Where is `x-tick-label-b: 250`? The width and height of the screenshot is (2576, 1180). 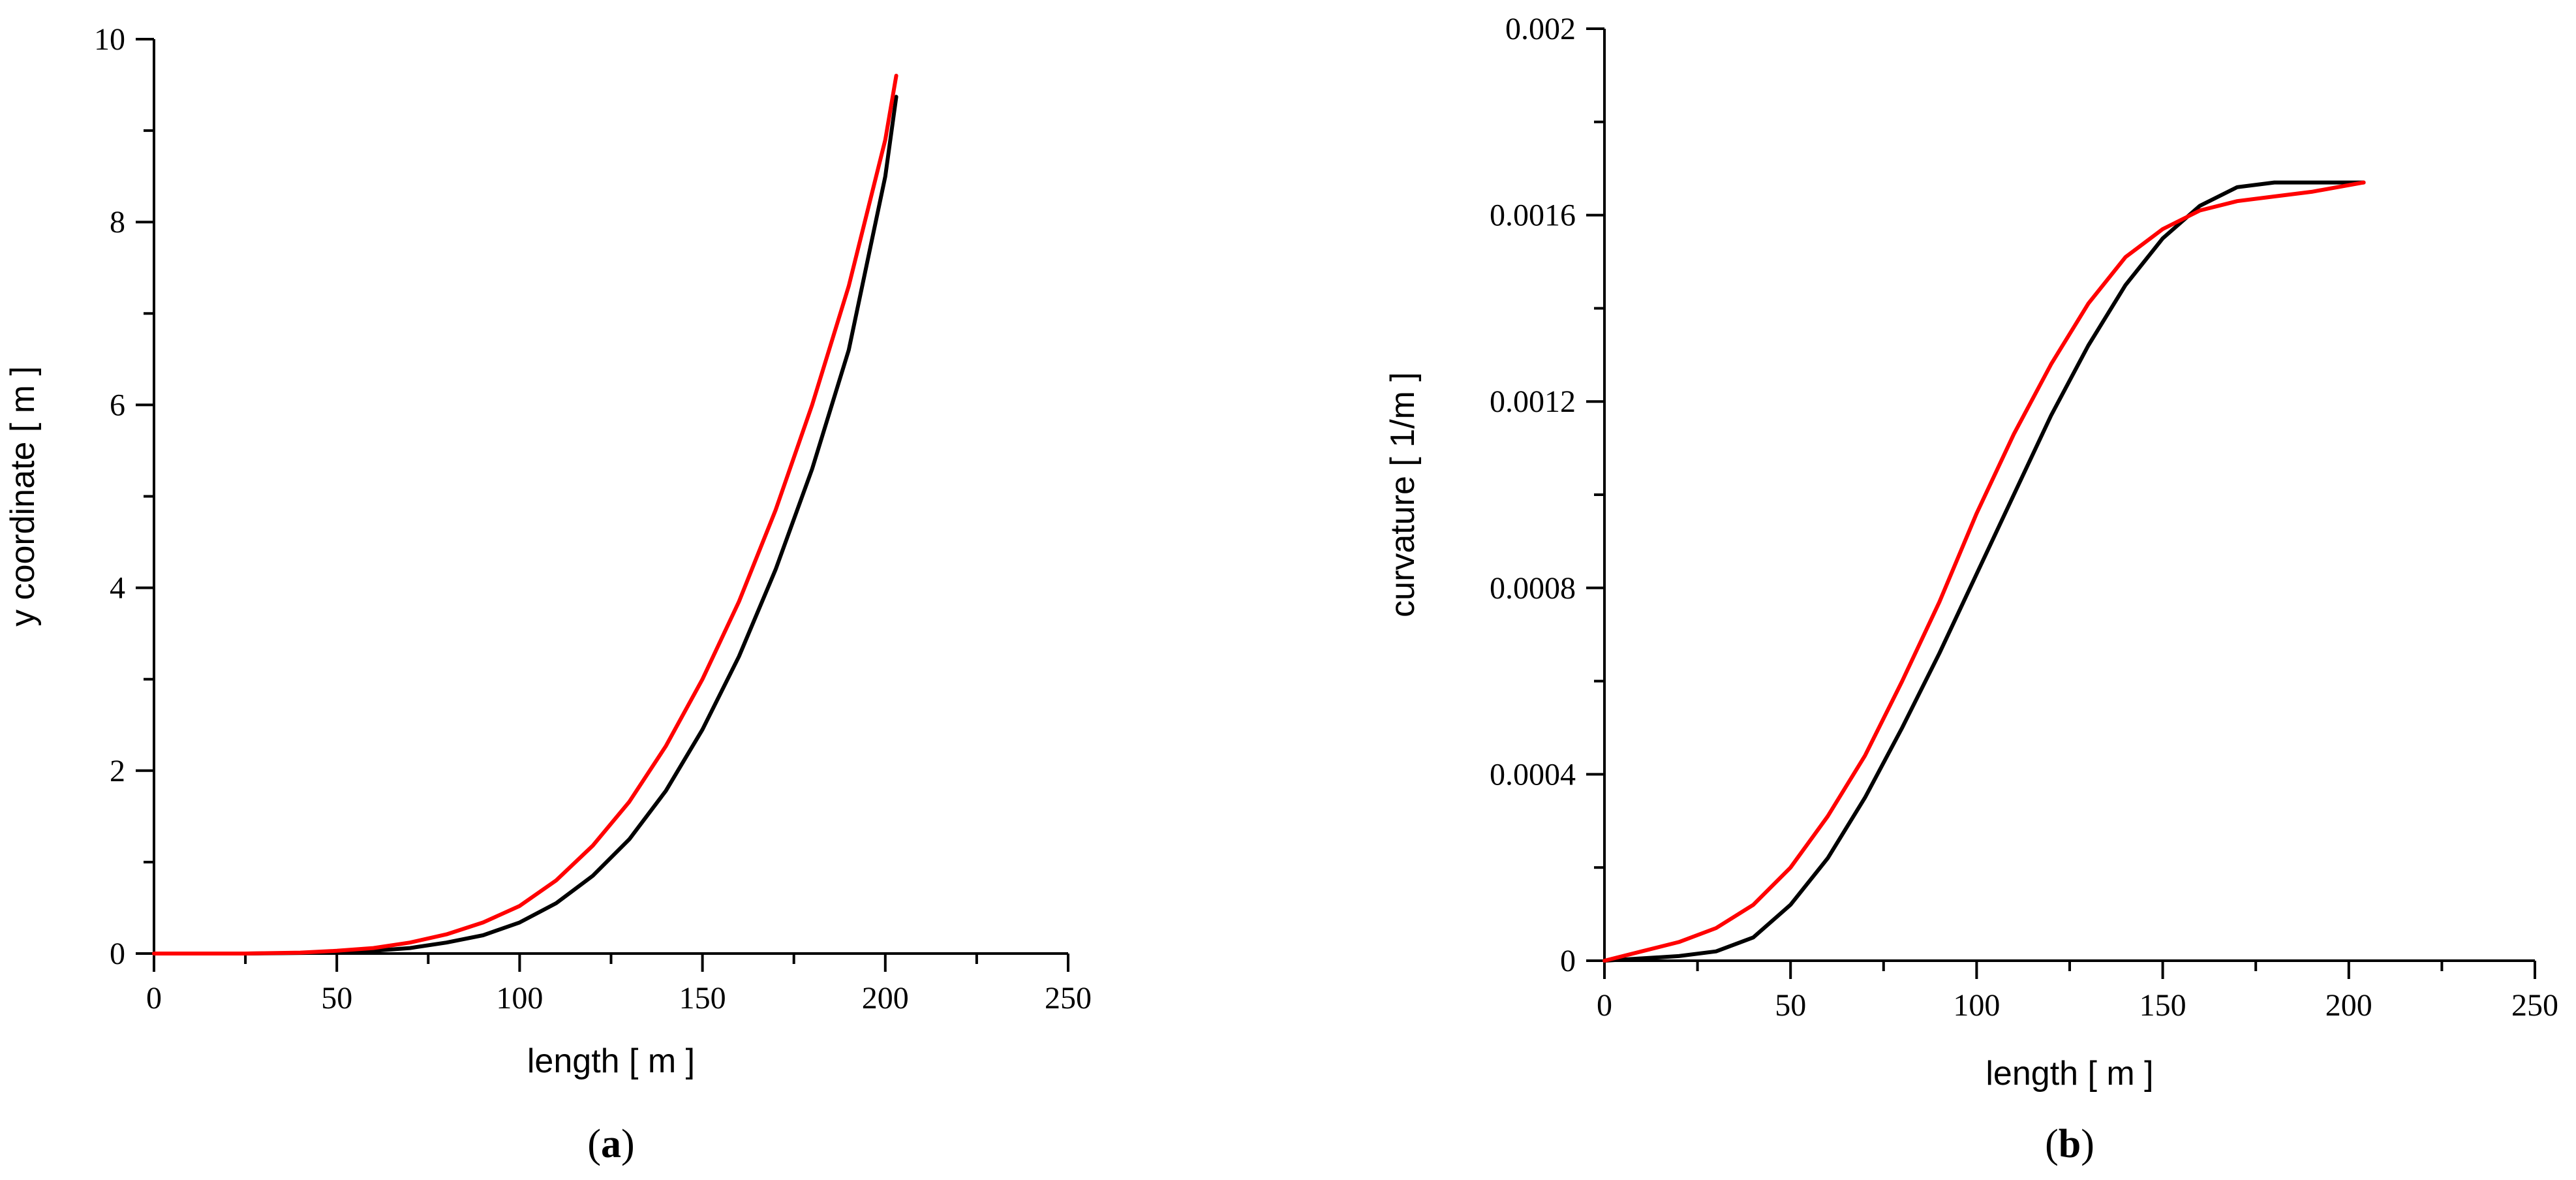
x-tick-label-b: 250 is located at coordinates (2534, 1005).